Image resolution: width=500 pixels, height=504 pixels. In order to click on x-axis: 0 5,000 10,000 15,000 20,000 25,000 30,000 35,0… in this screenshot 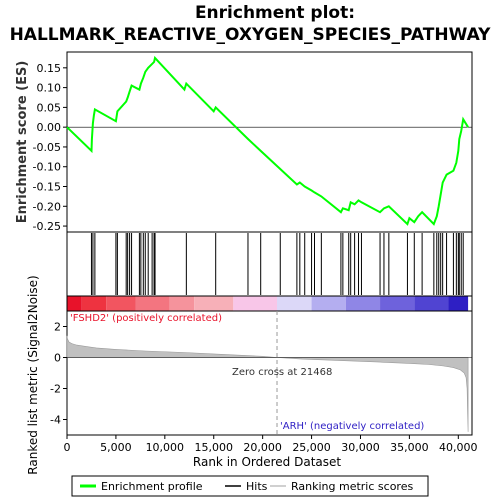, I will do `click(271, 444)`.